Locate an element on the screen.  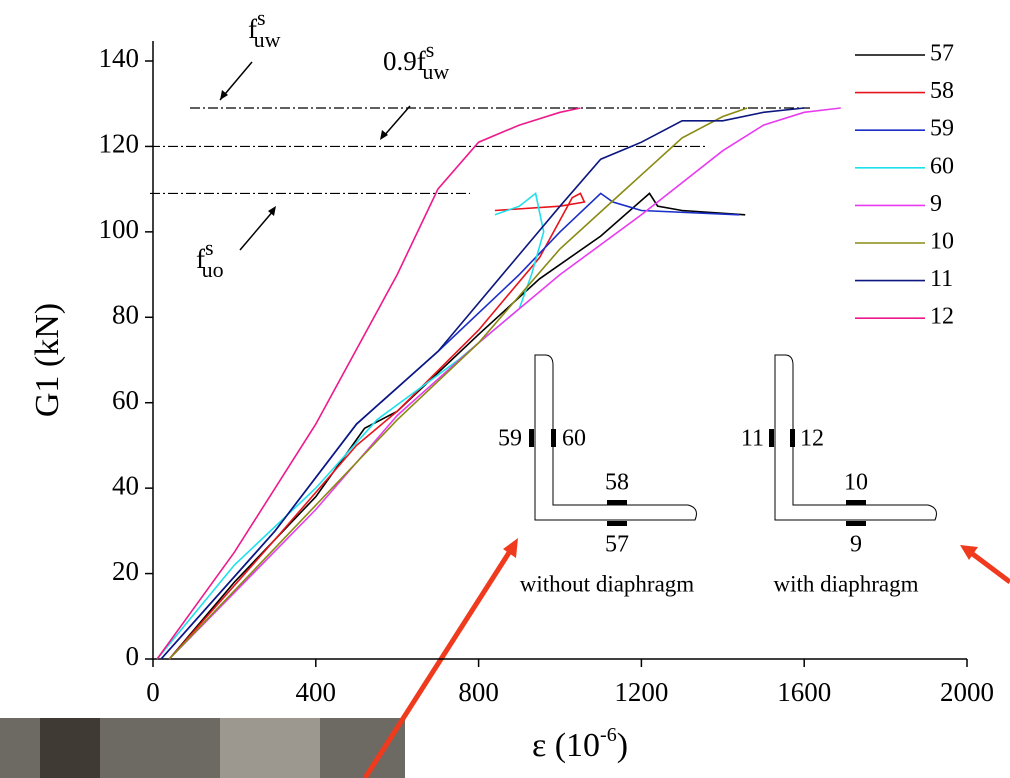
gauge-label: 12 is located at coordinates (812, 439).